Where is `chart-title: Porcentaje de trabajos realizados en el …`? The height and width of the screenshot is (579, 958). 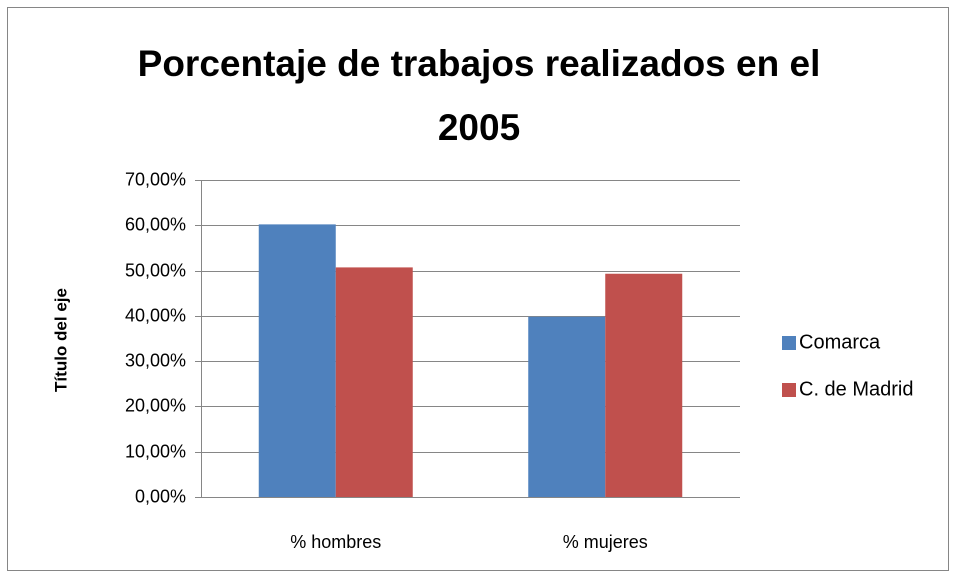
chart-title: Porcentaje de trabajos realizados en el … is located at coordinates (479, 95).